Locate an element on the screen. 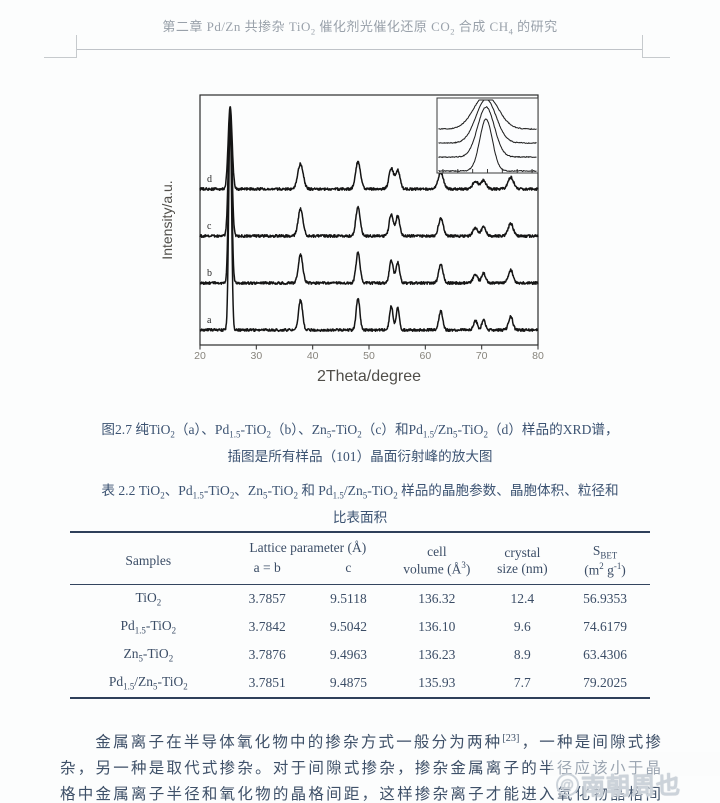 Image resolution: width=720 pixels, height=803 pixels. svg-text: c is located at coordinates (209, 226).